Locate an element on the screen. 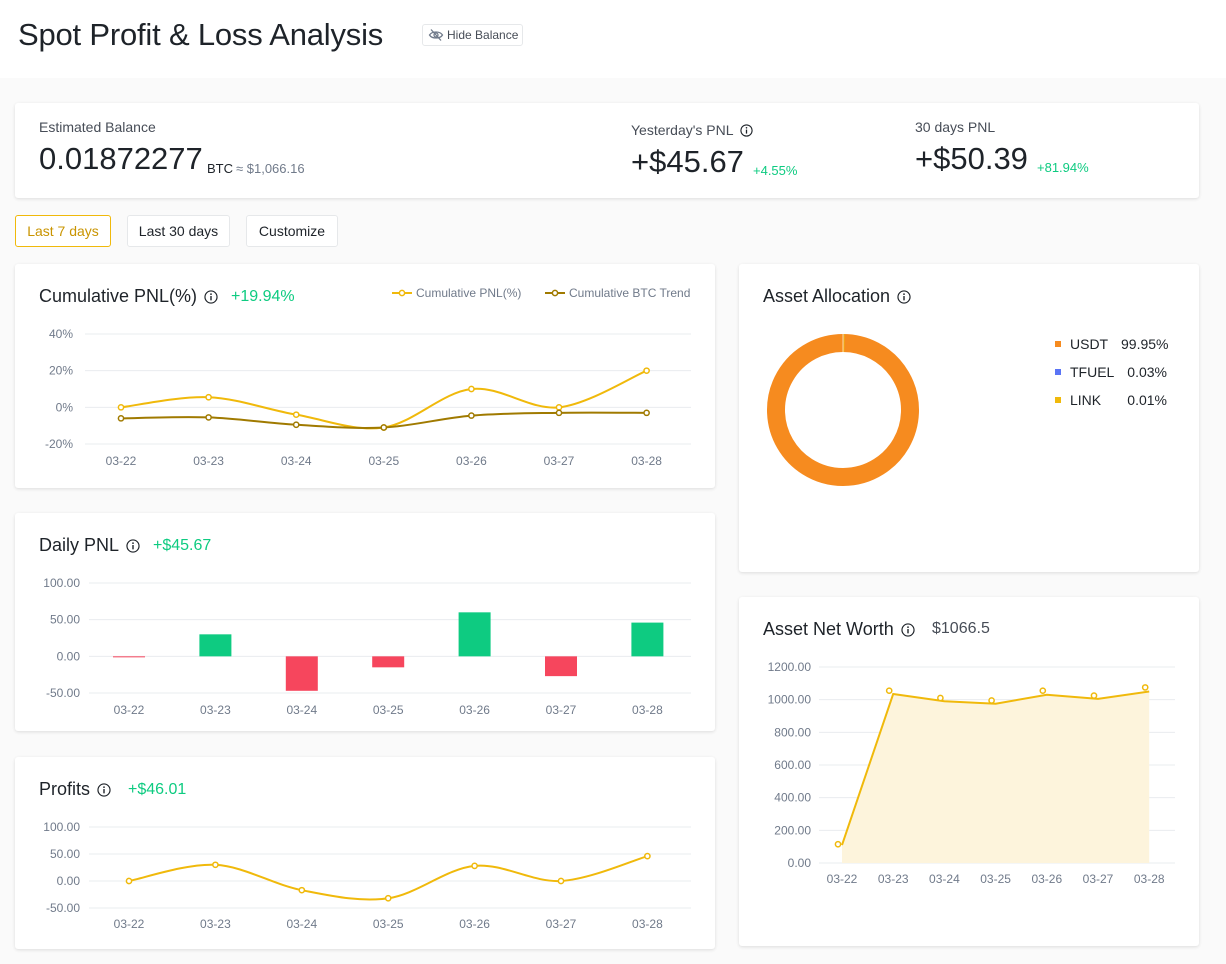 The image size is (1226, 964). daily-pnl-title: Daily PNL is located at coordinates (89, 545).